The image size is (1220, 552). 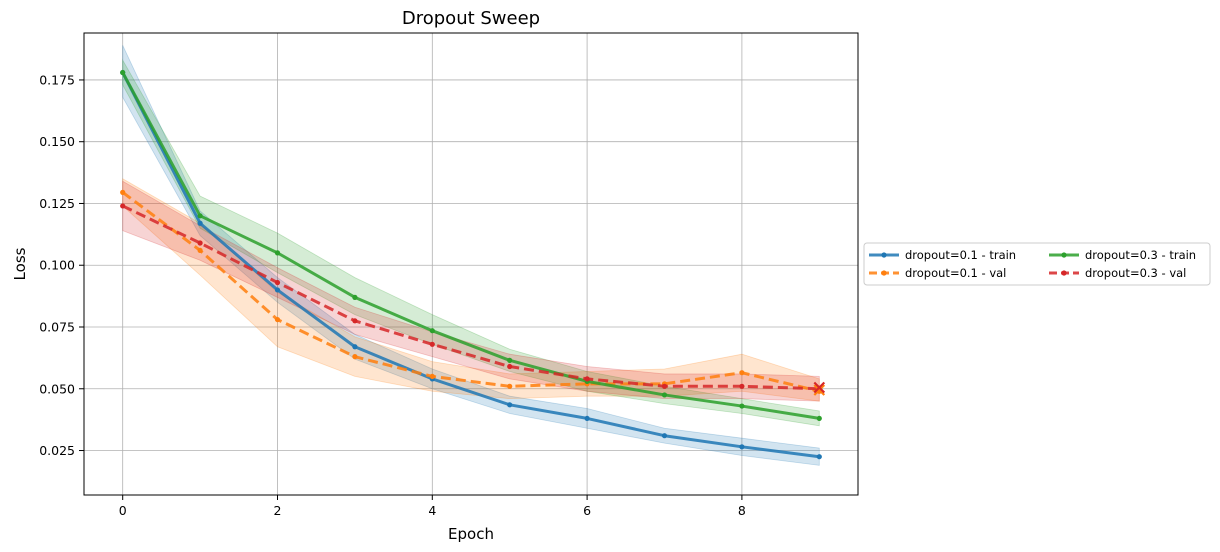 I want to click on y-tick-label: 0.175, so click(x=57, y=79).